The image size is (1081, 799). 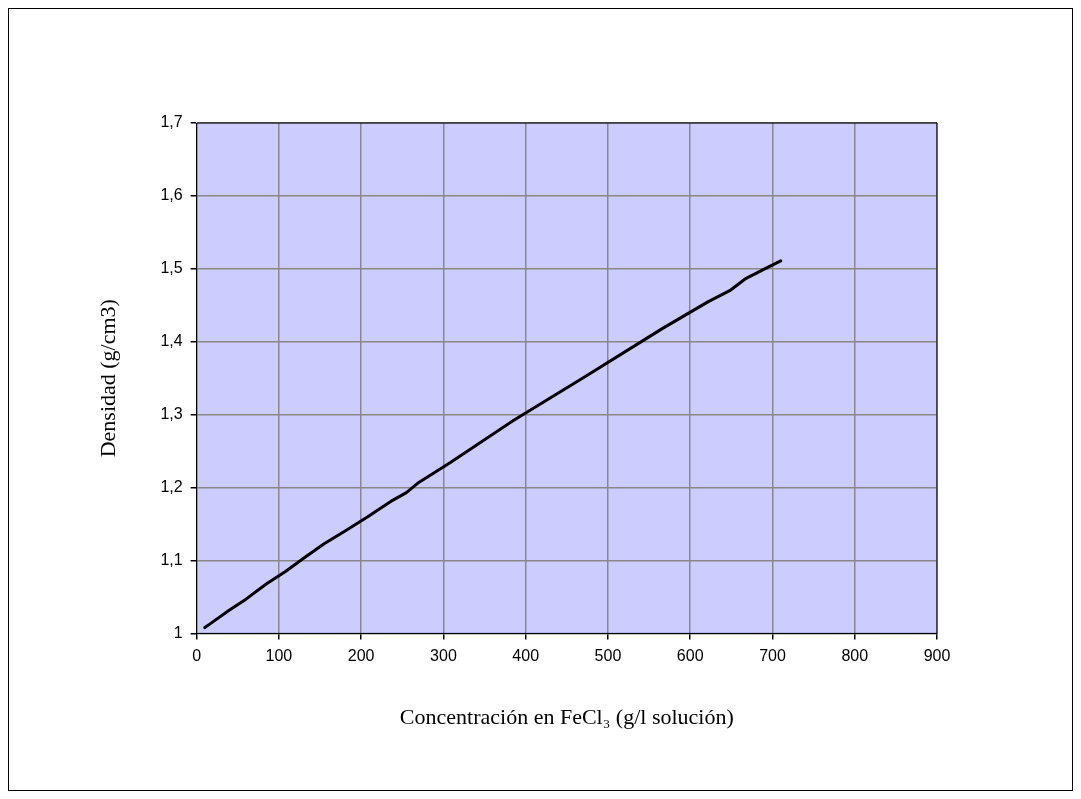 What do you see at coordinates (171, 341) in the screenshot?
I see `y-tick-label: 1,4` at bounding box center [171, 341].